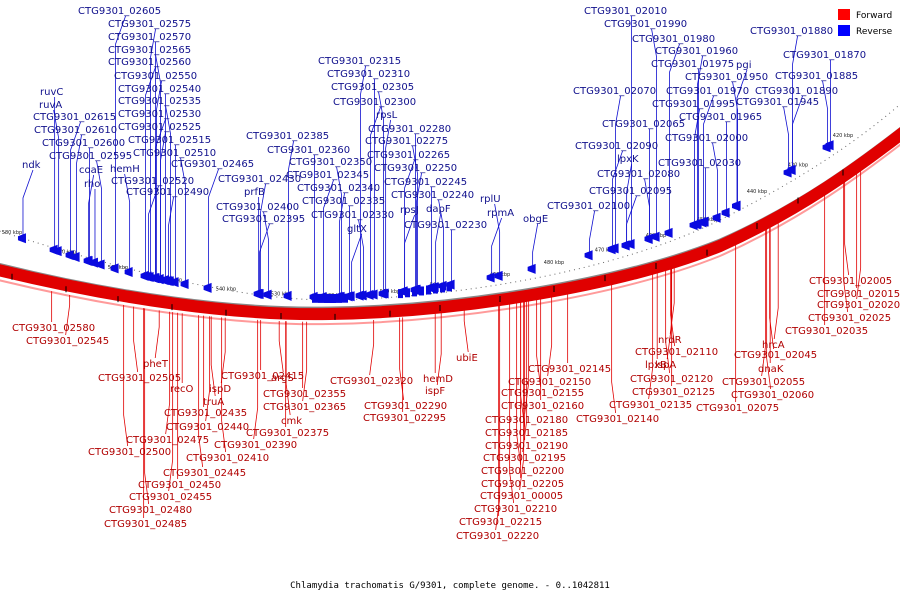 The height and width of the screenshot is (600, 900). I want to click on reverse-label-prfb: prfB, so click(254, 192).